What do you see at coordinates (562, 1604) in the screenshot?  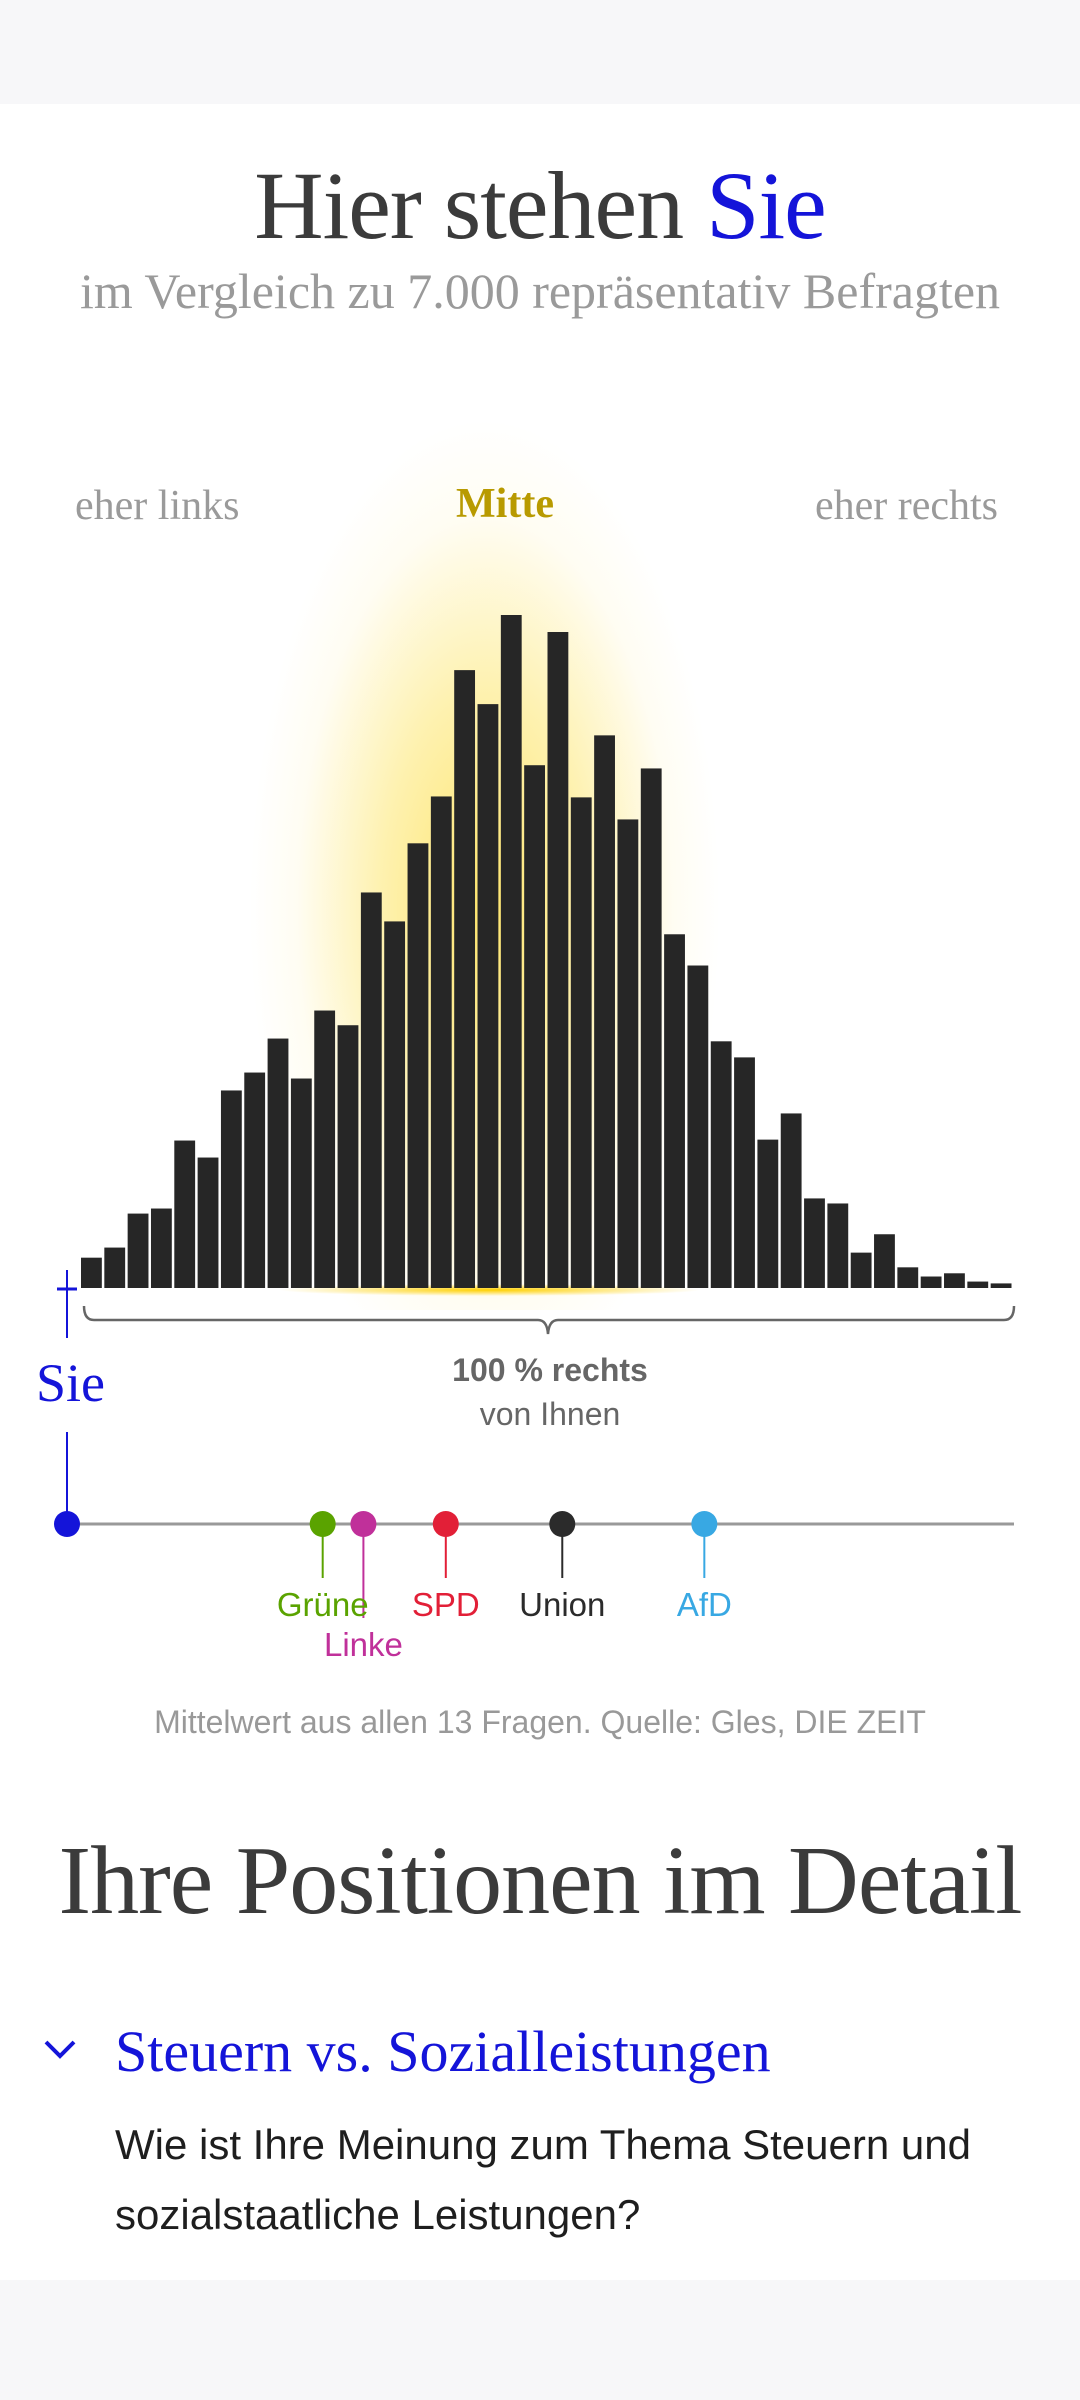 I see `party-label-union: Union` at bounding box center [562, 1604].